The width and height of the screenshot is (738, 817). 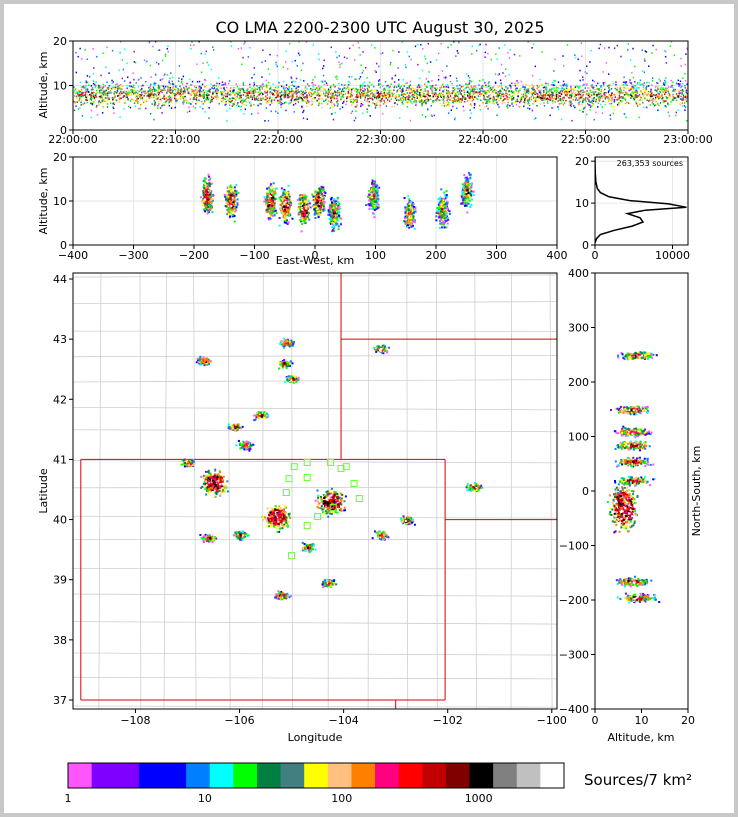 What do you see at coordinates (687, 139) in the screenshot?
I see `time-tick-label: 23:00:00` at bounding box center [687, 139].